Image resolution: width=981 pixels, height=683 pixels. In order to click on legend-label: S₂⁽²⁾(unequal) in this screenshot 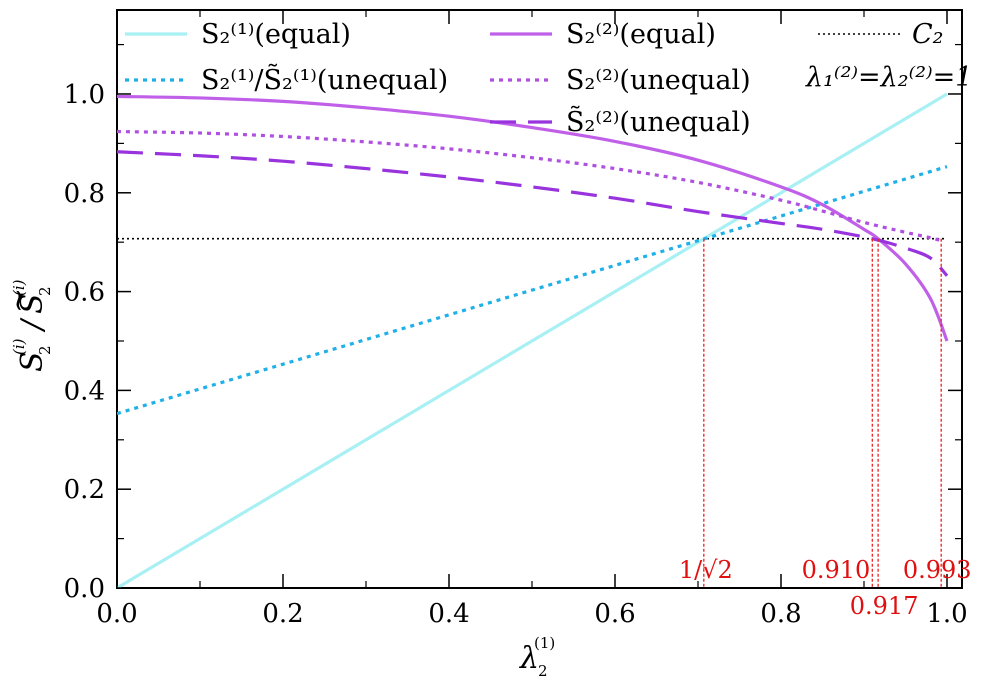, I will do `click(658, 80)`.